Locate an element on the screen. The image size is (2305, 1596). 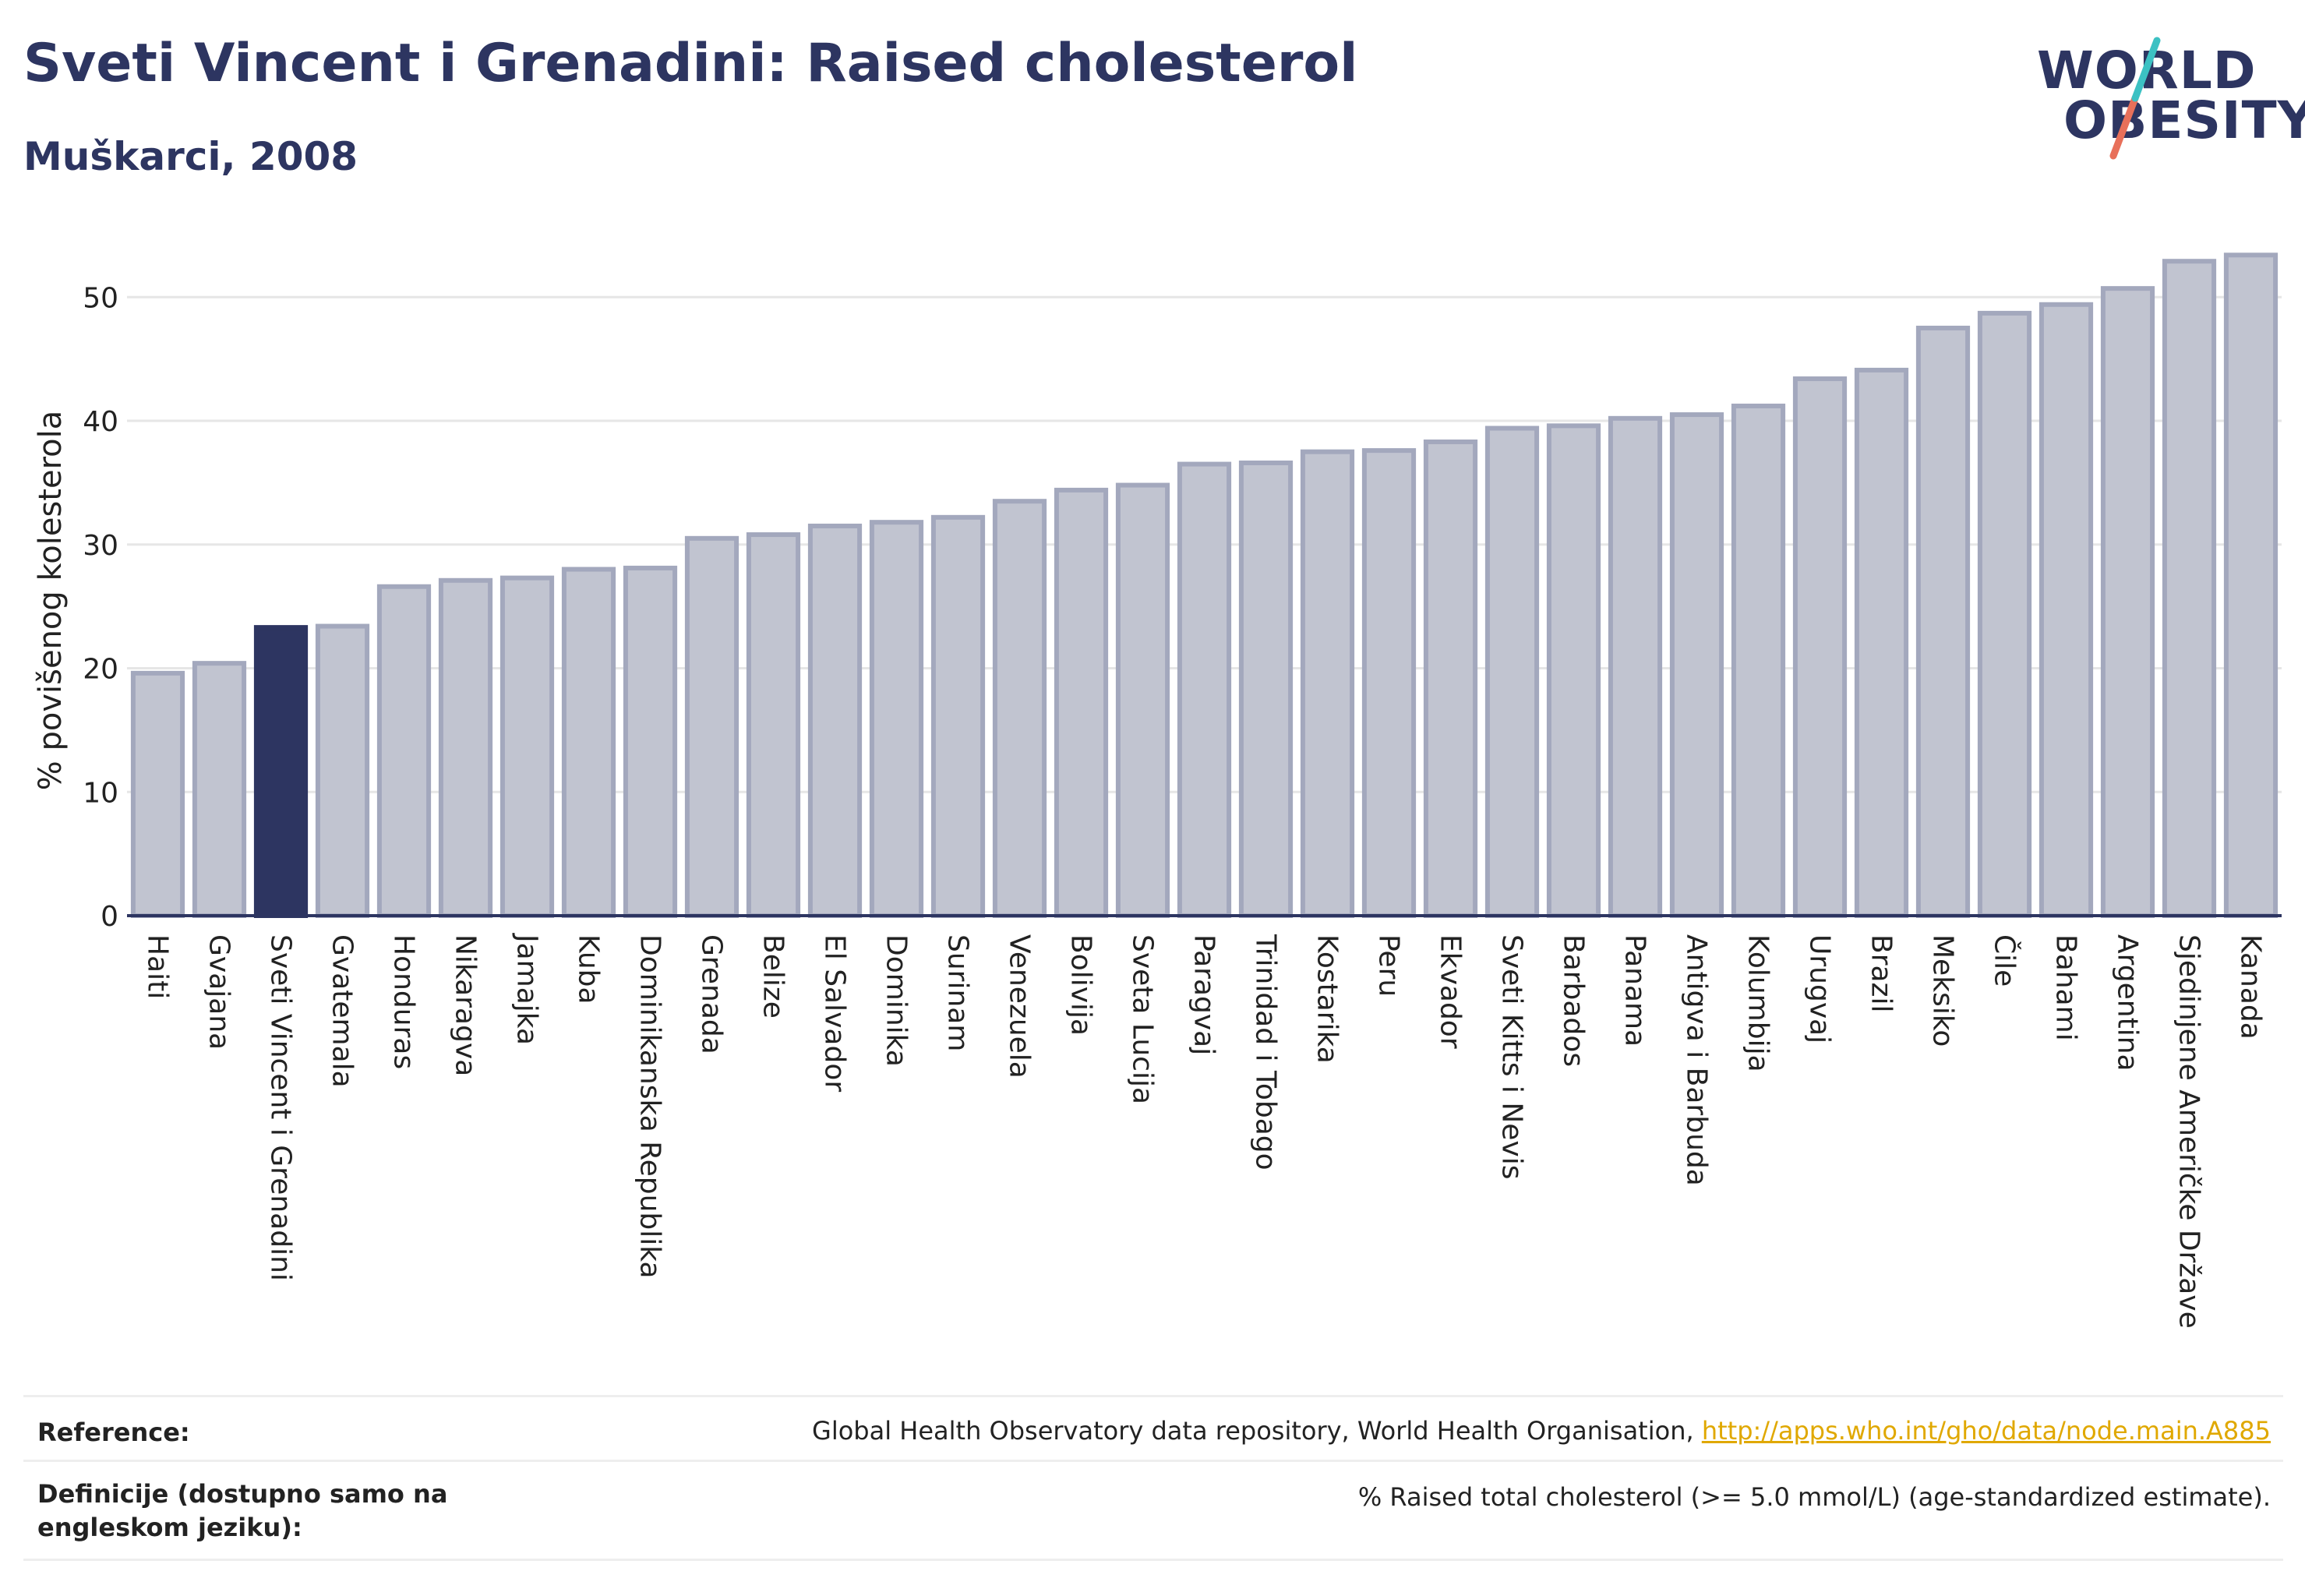
bar-surinam is located at coordinates (958, 716).